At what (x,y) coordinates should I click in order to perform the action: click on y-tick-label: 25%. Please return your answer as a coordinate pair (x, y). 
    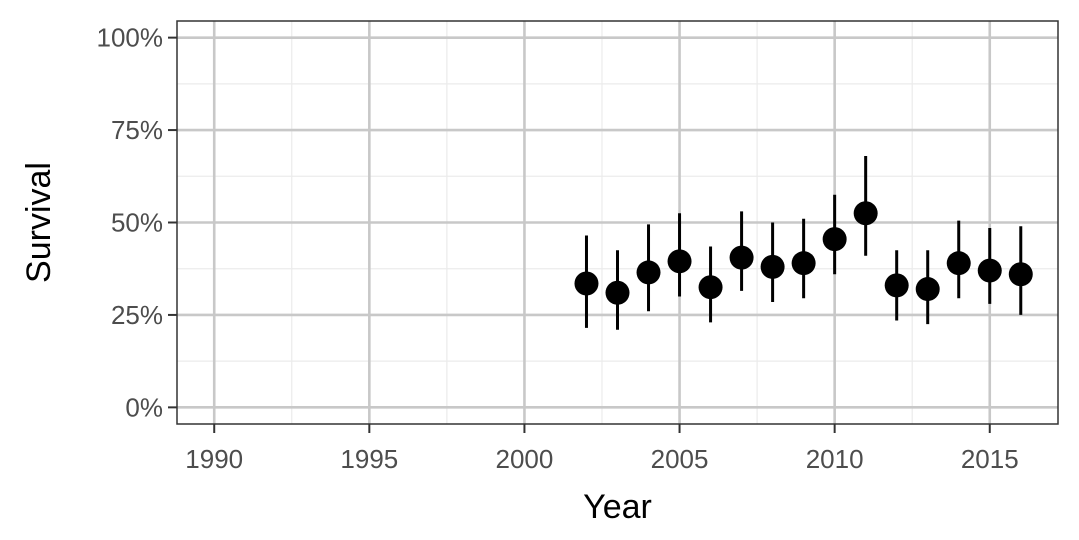
    Looking at the image, I should click on (137, 315).